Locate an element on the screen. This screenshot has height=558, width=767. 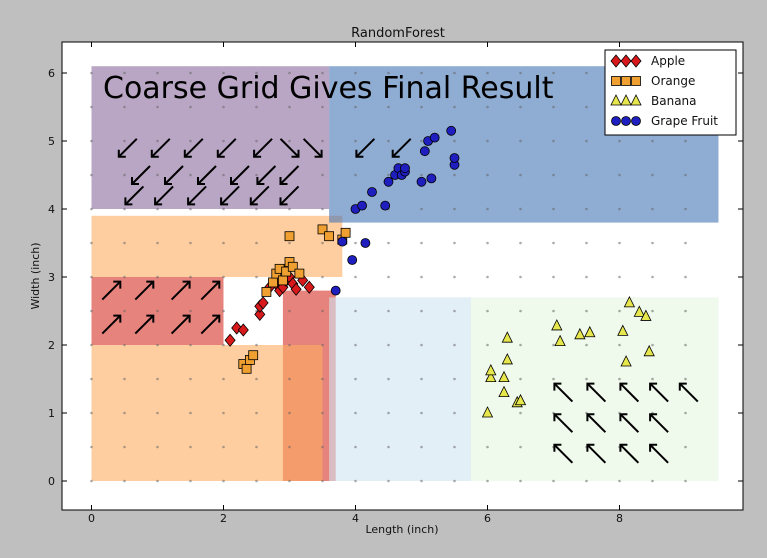
legend-label-grape-fruit: Grape Fruit is located at coordinates (684, 121).